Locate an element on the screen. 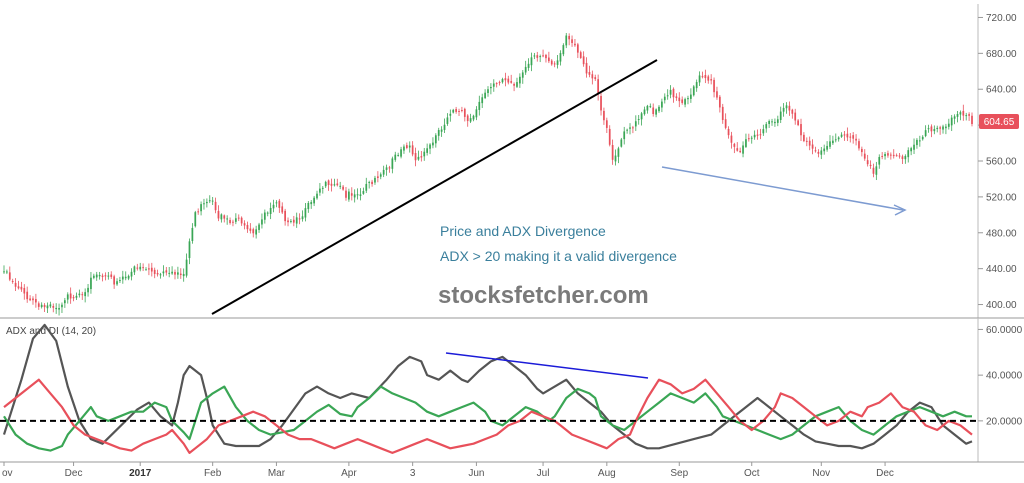 Image resolution: width=1024 pixels, height=483 pixels. adx-divergence-line is located at coordinates (547, 365).